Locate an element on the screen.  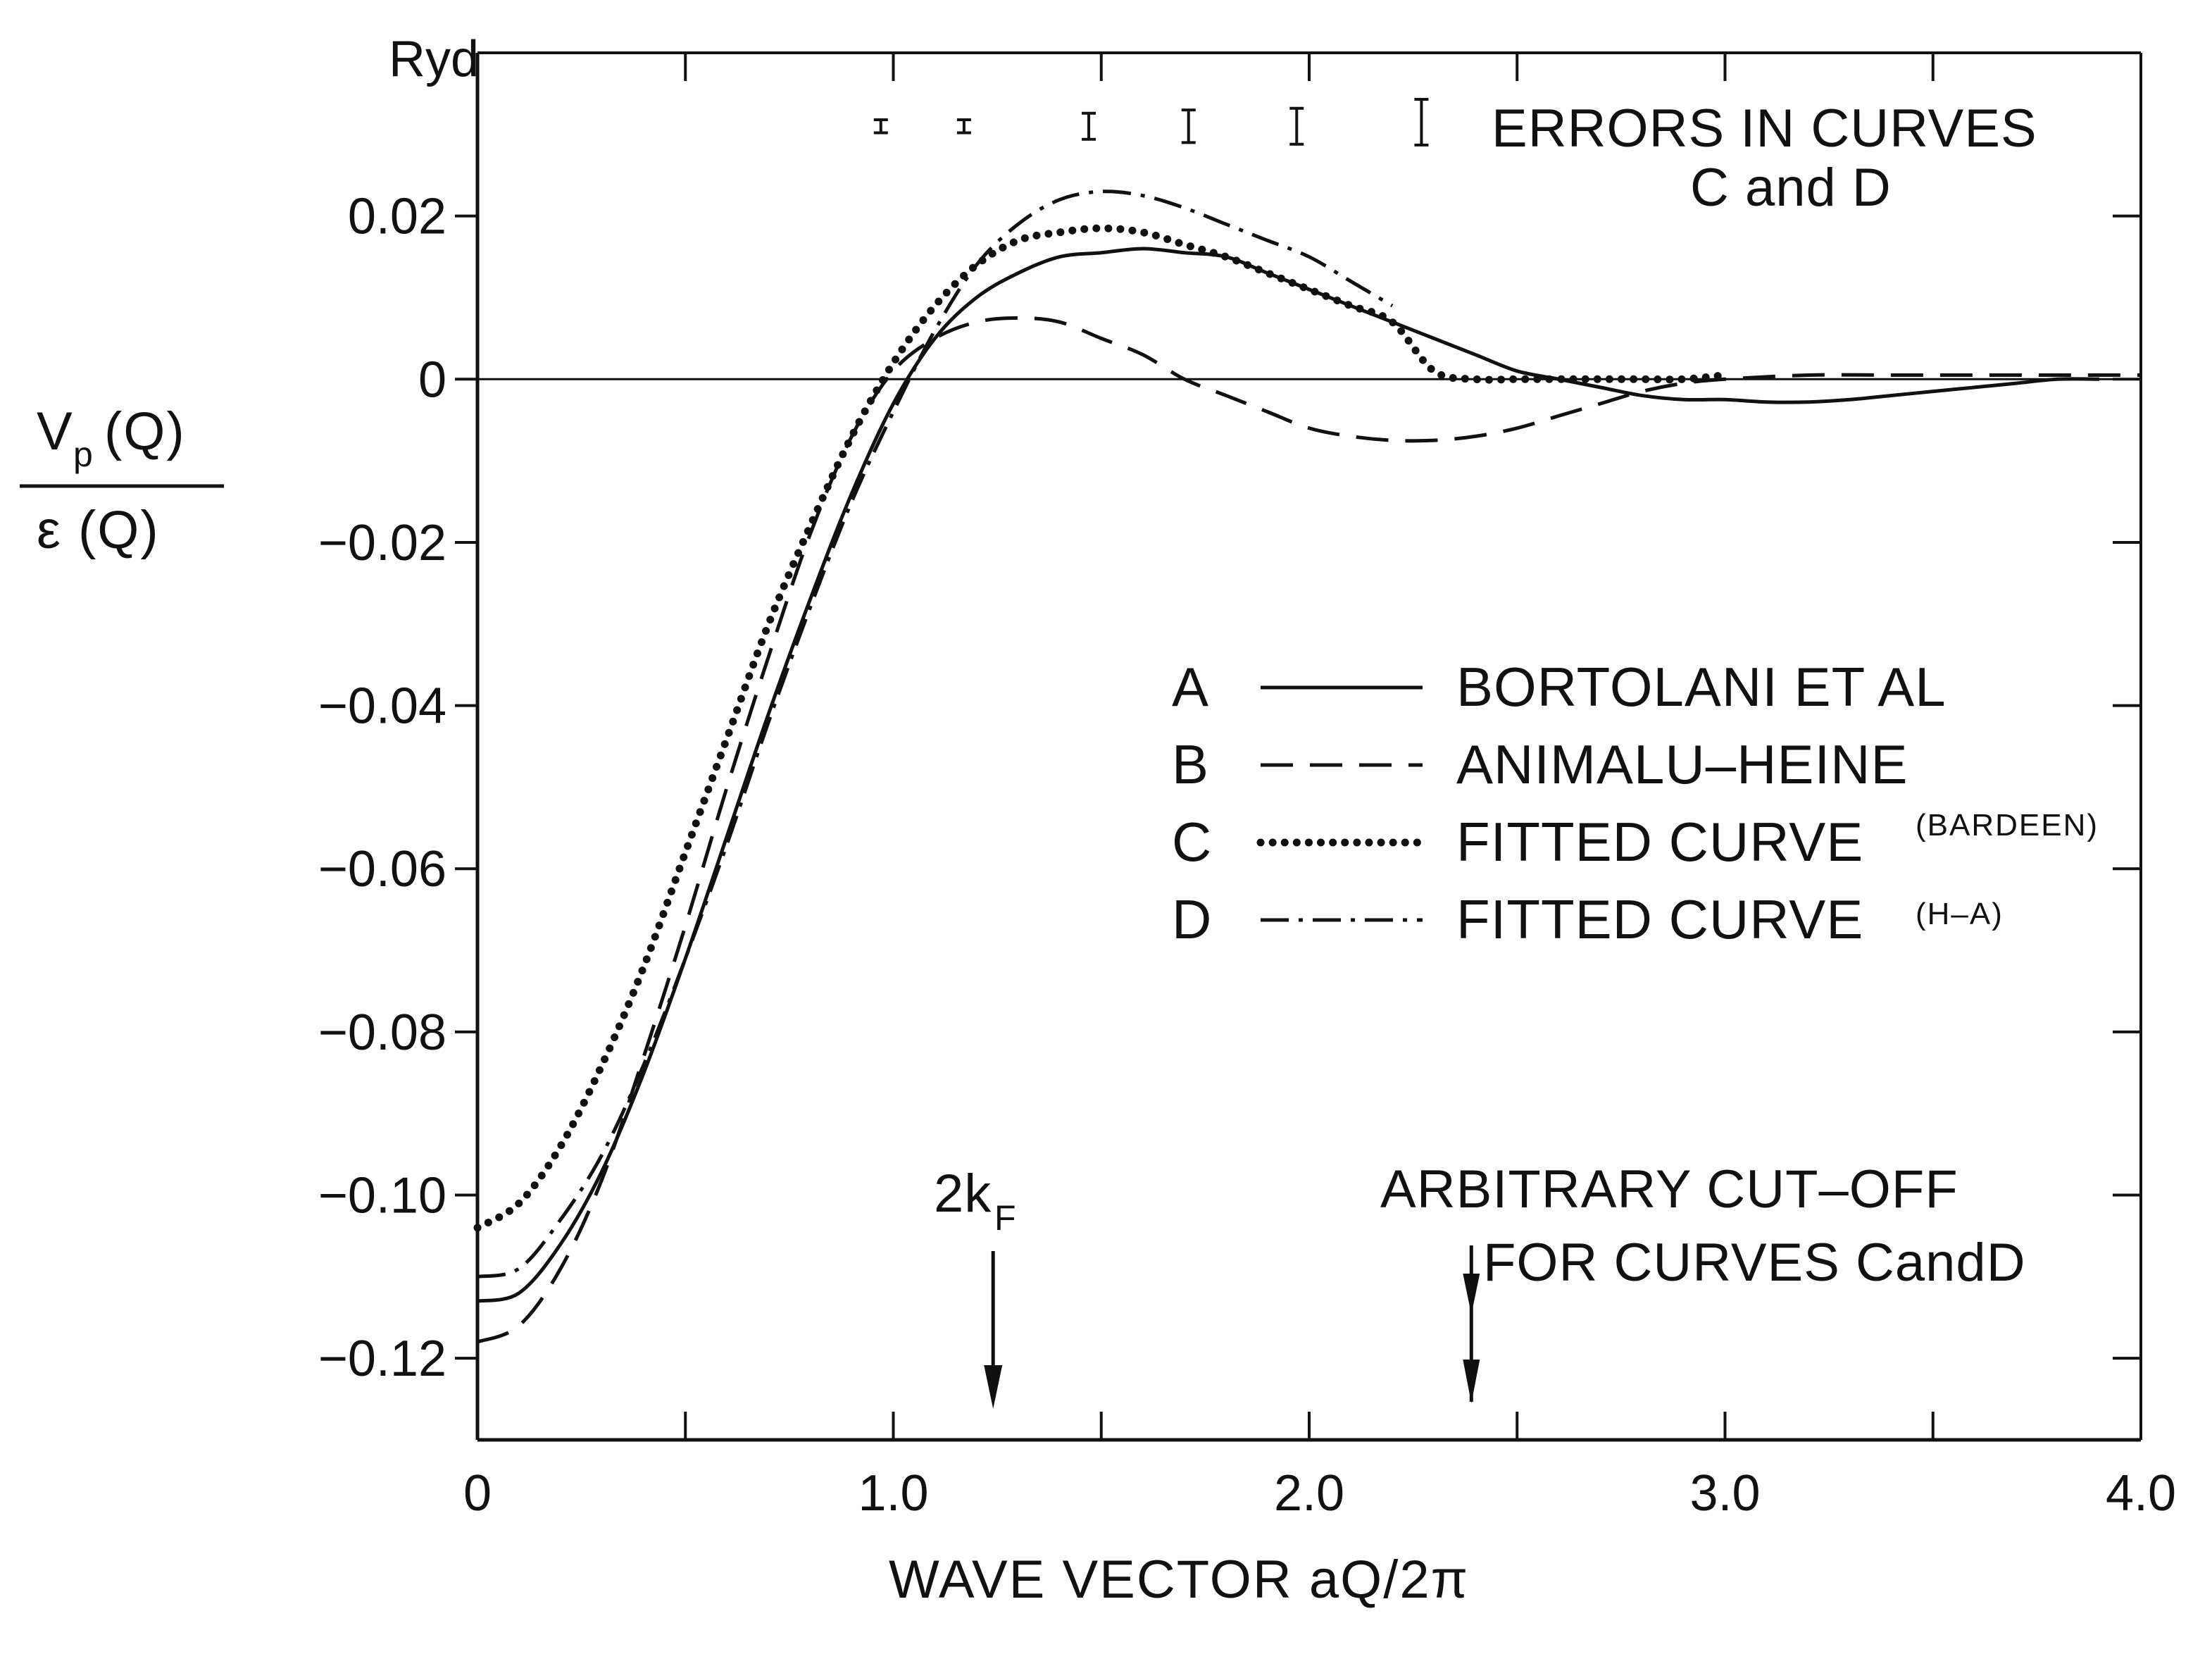
y-title-numerator-arg: (Q) is located at coordinates (145, 432).